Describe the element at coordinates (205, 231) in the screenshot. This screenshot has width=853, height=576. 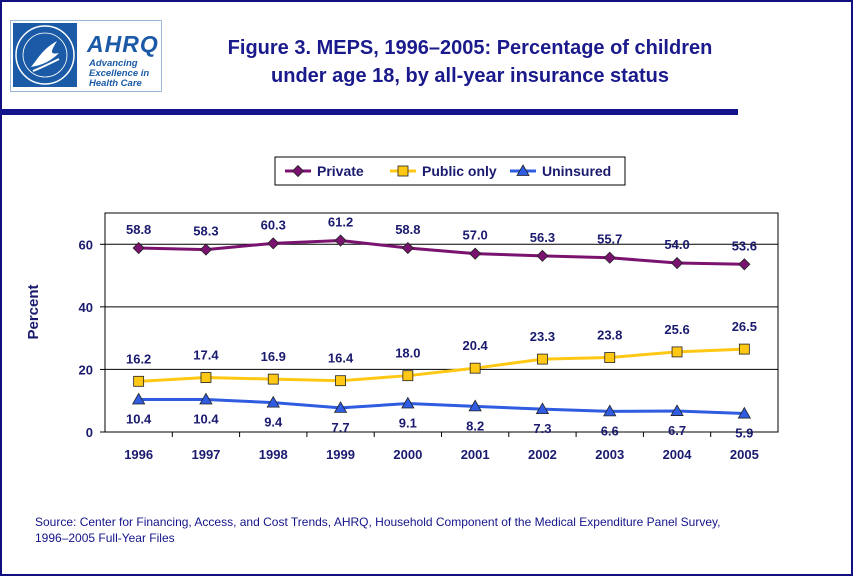
I see `data-label: 58.3` at that location.